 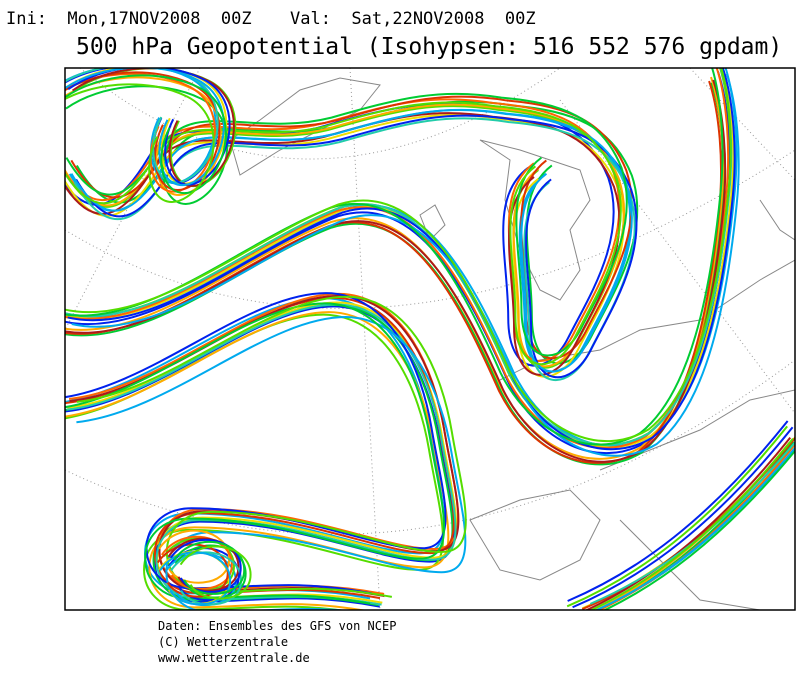 I want to click on footer-line: (C) Wetterzentrale, so click(x=223, y=642).